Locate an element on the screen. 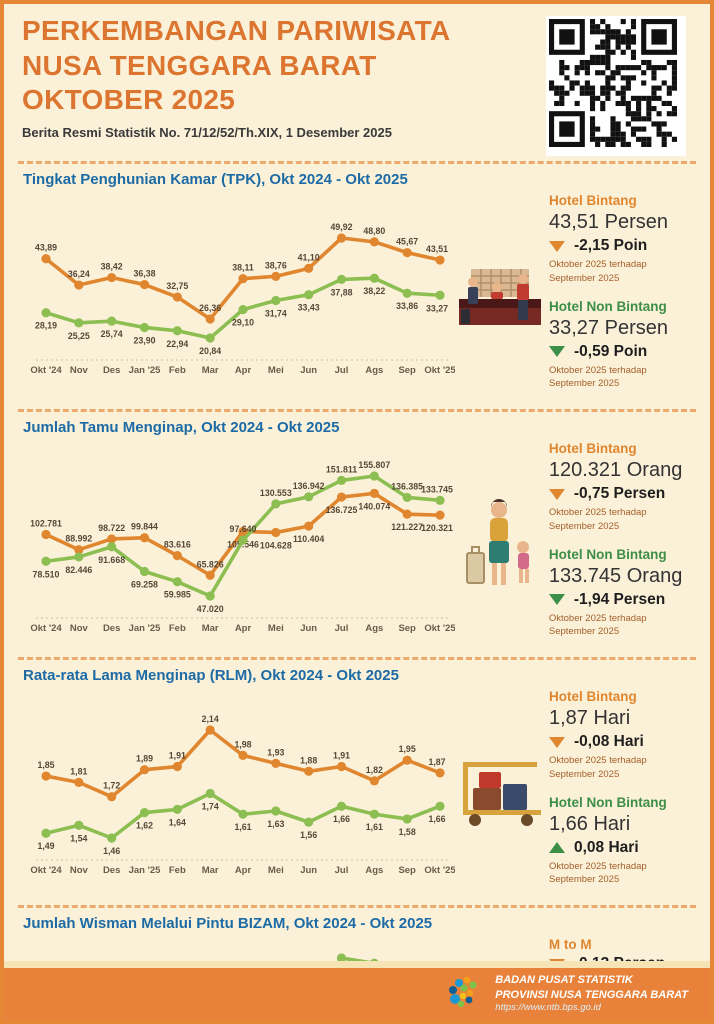 This screenshot has height=1024, width=714. up-triangle-icon is located at coordinates (557, 848).